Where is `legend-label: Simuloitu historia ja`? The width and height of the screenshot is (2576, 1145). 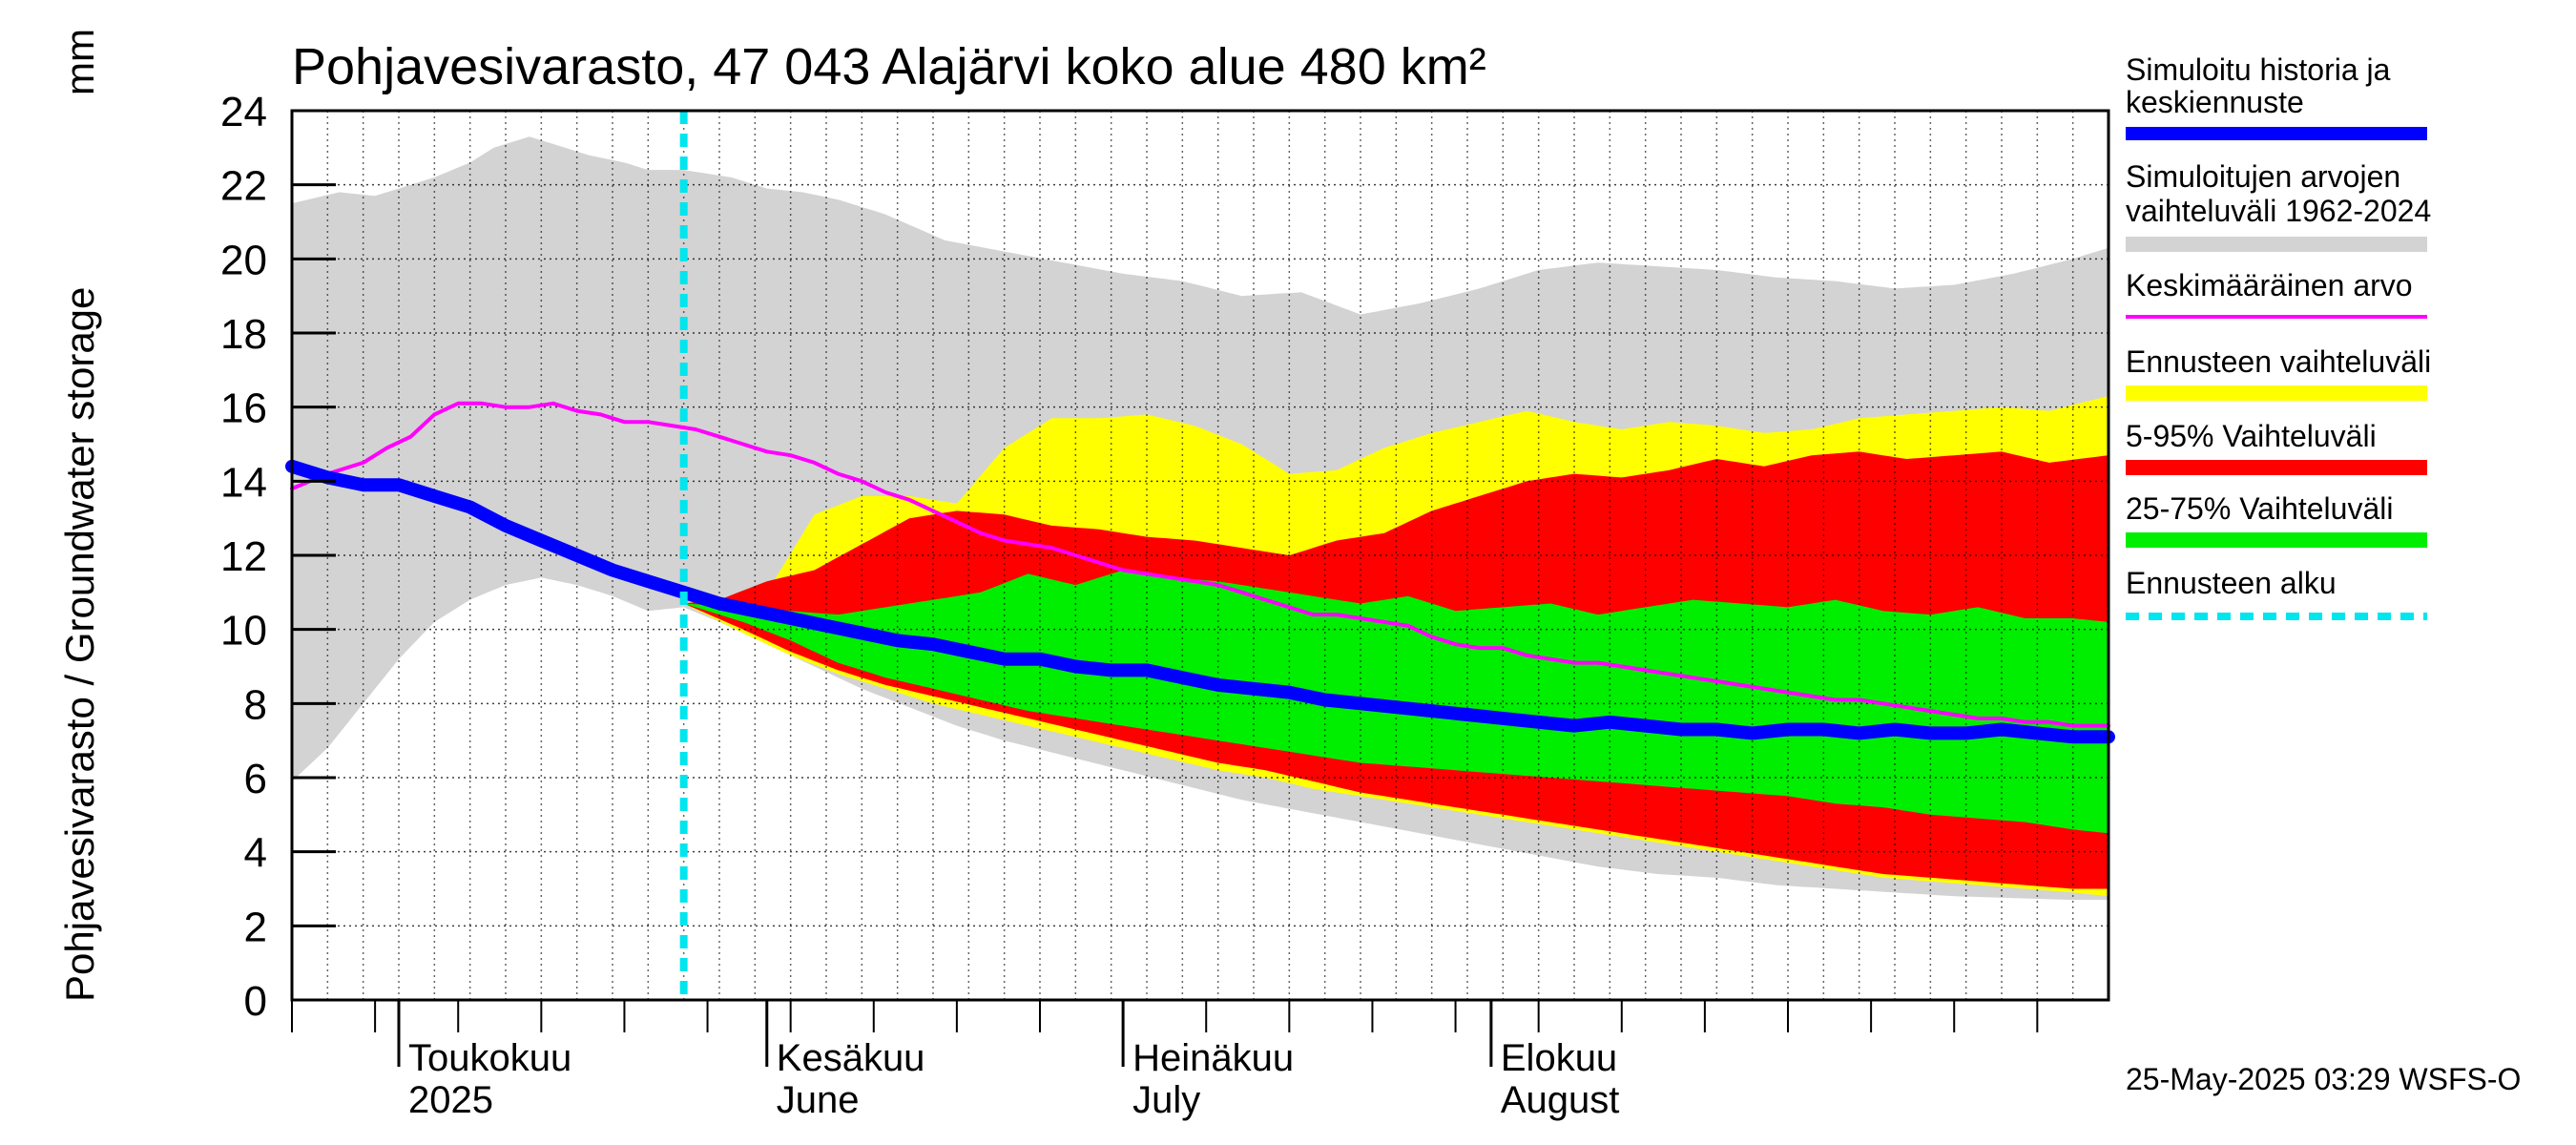 legend-label: Simuloitu historia ja is located at coordinates (2258, 69).